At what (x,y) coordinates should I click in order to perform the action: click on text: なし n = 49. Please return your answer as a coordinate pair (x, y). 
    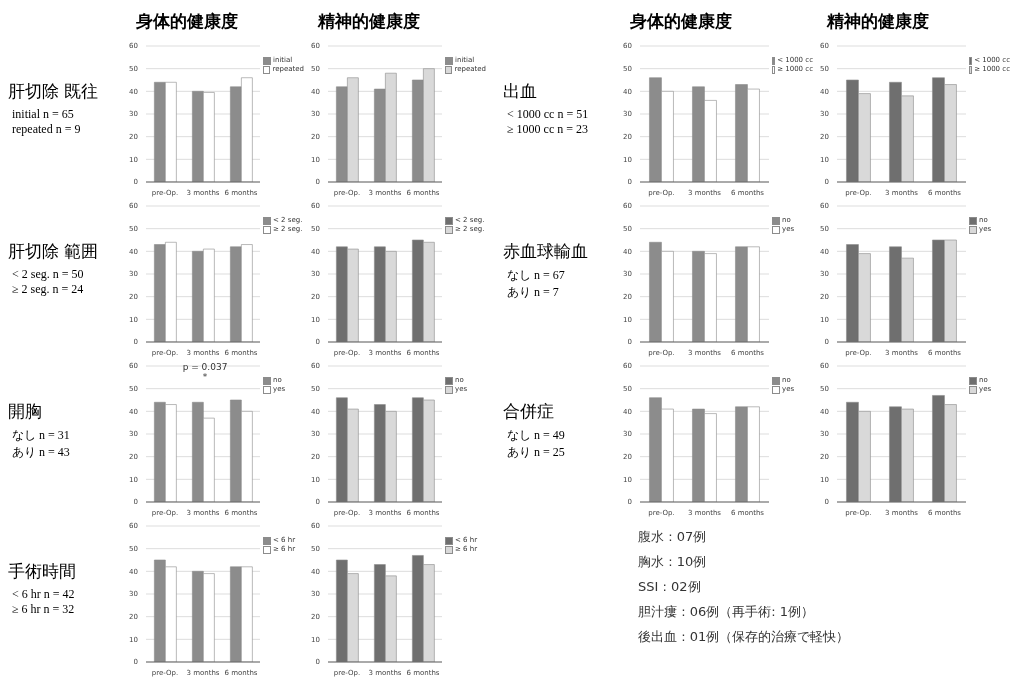
    Looking at the image, I should click on (536, 435).